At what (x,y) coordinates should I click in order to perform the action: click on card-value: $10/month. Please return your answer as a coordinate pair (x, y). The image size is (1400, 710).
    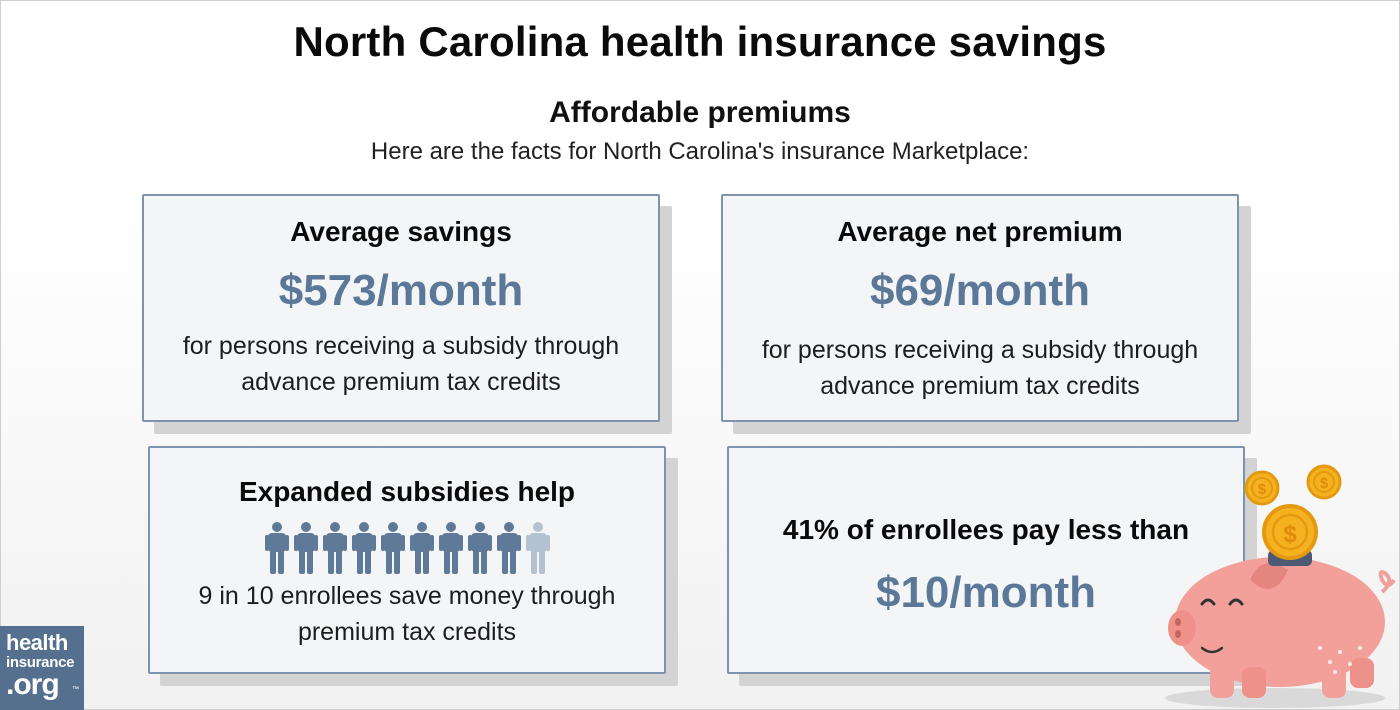
    Looking at the image, I should click on (986, 592).